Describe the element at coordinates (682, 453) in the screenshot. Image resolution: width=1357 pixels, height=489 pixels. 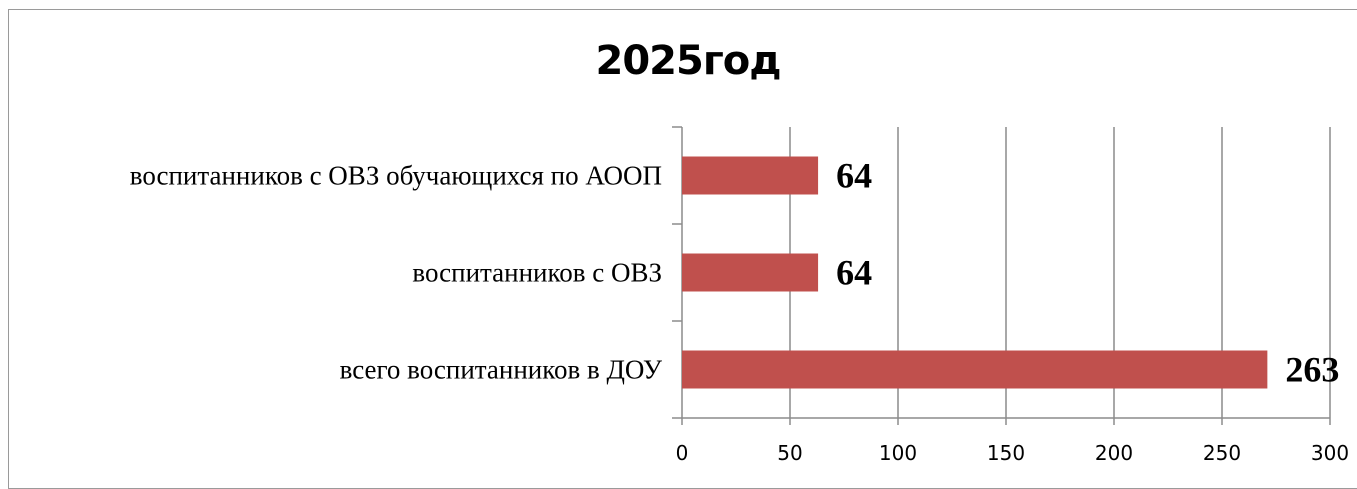
I see `x-tick-label: 0` at that location.